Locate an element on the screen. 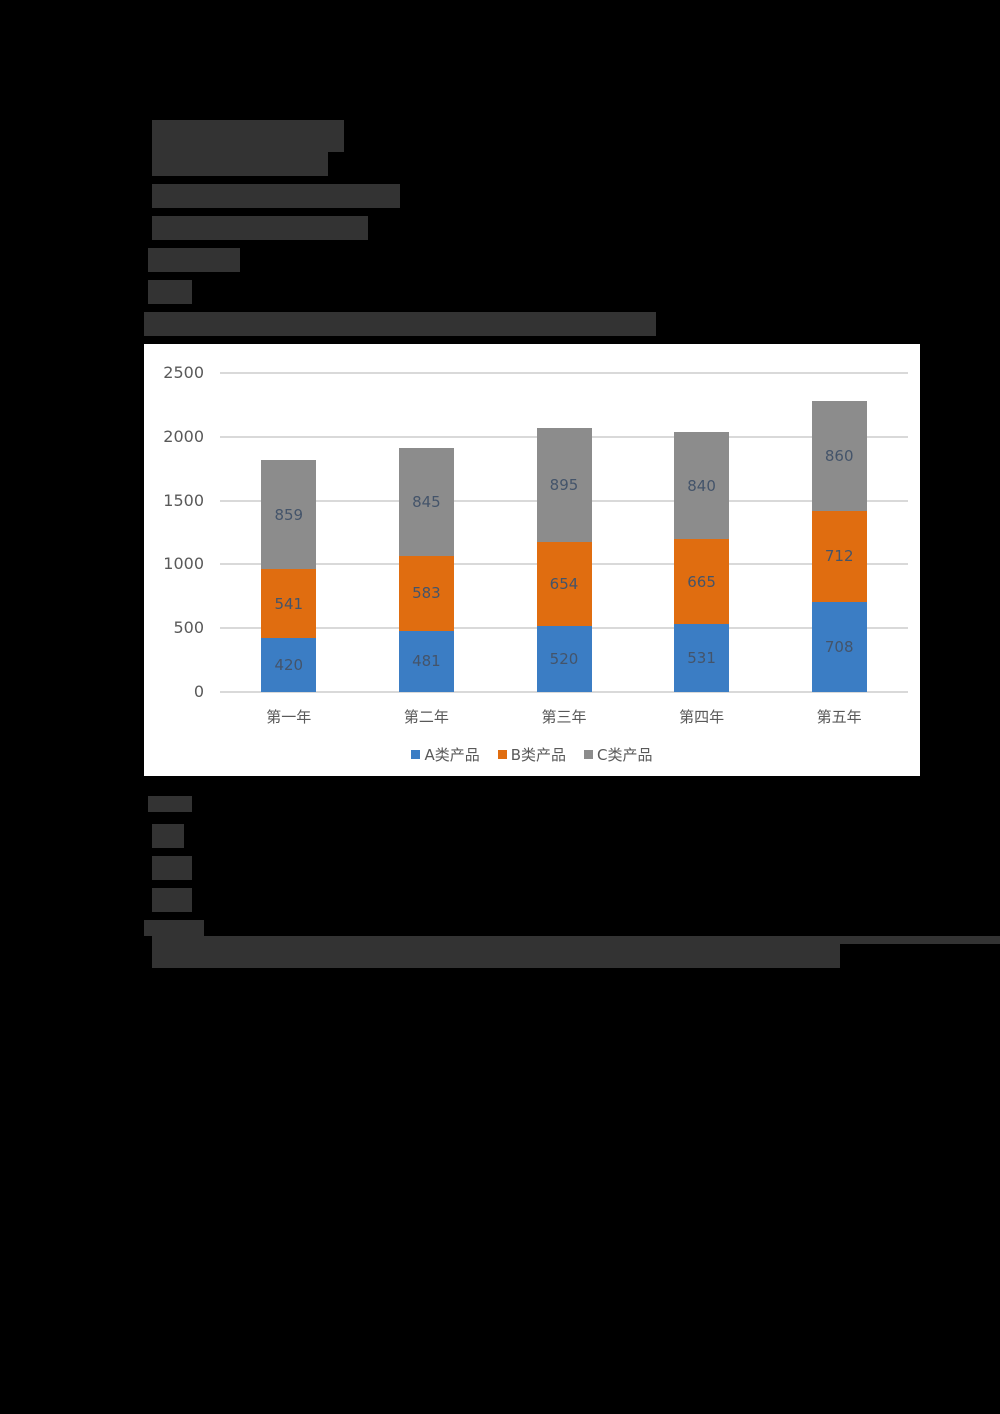  chart-legend: A类产品 B类产品 C类产品 is located at coordinates (532, 754).